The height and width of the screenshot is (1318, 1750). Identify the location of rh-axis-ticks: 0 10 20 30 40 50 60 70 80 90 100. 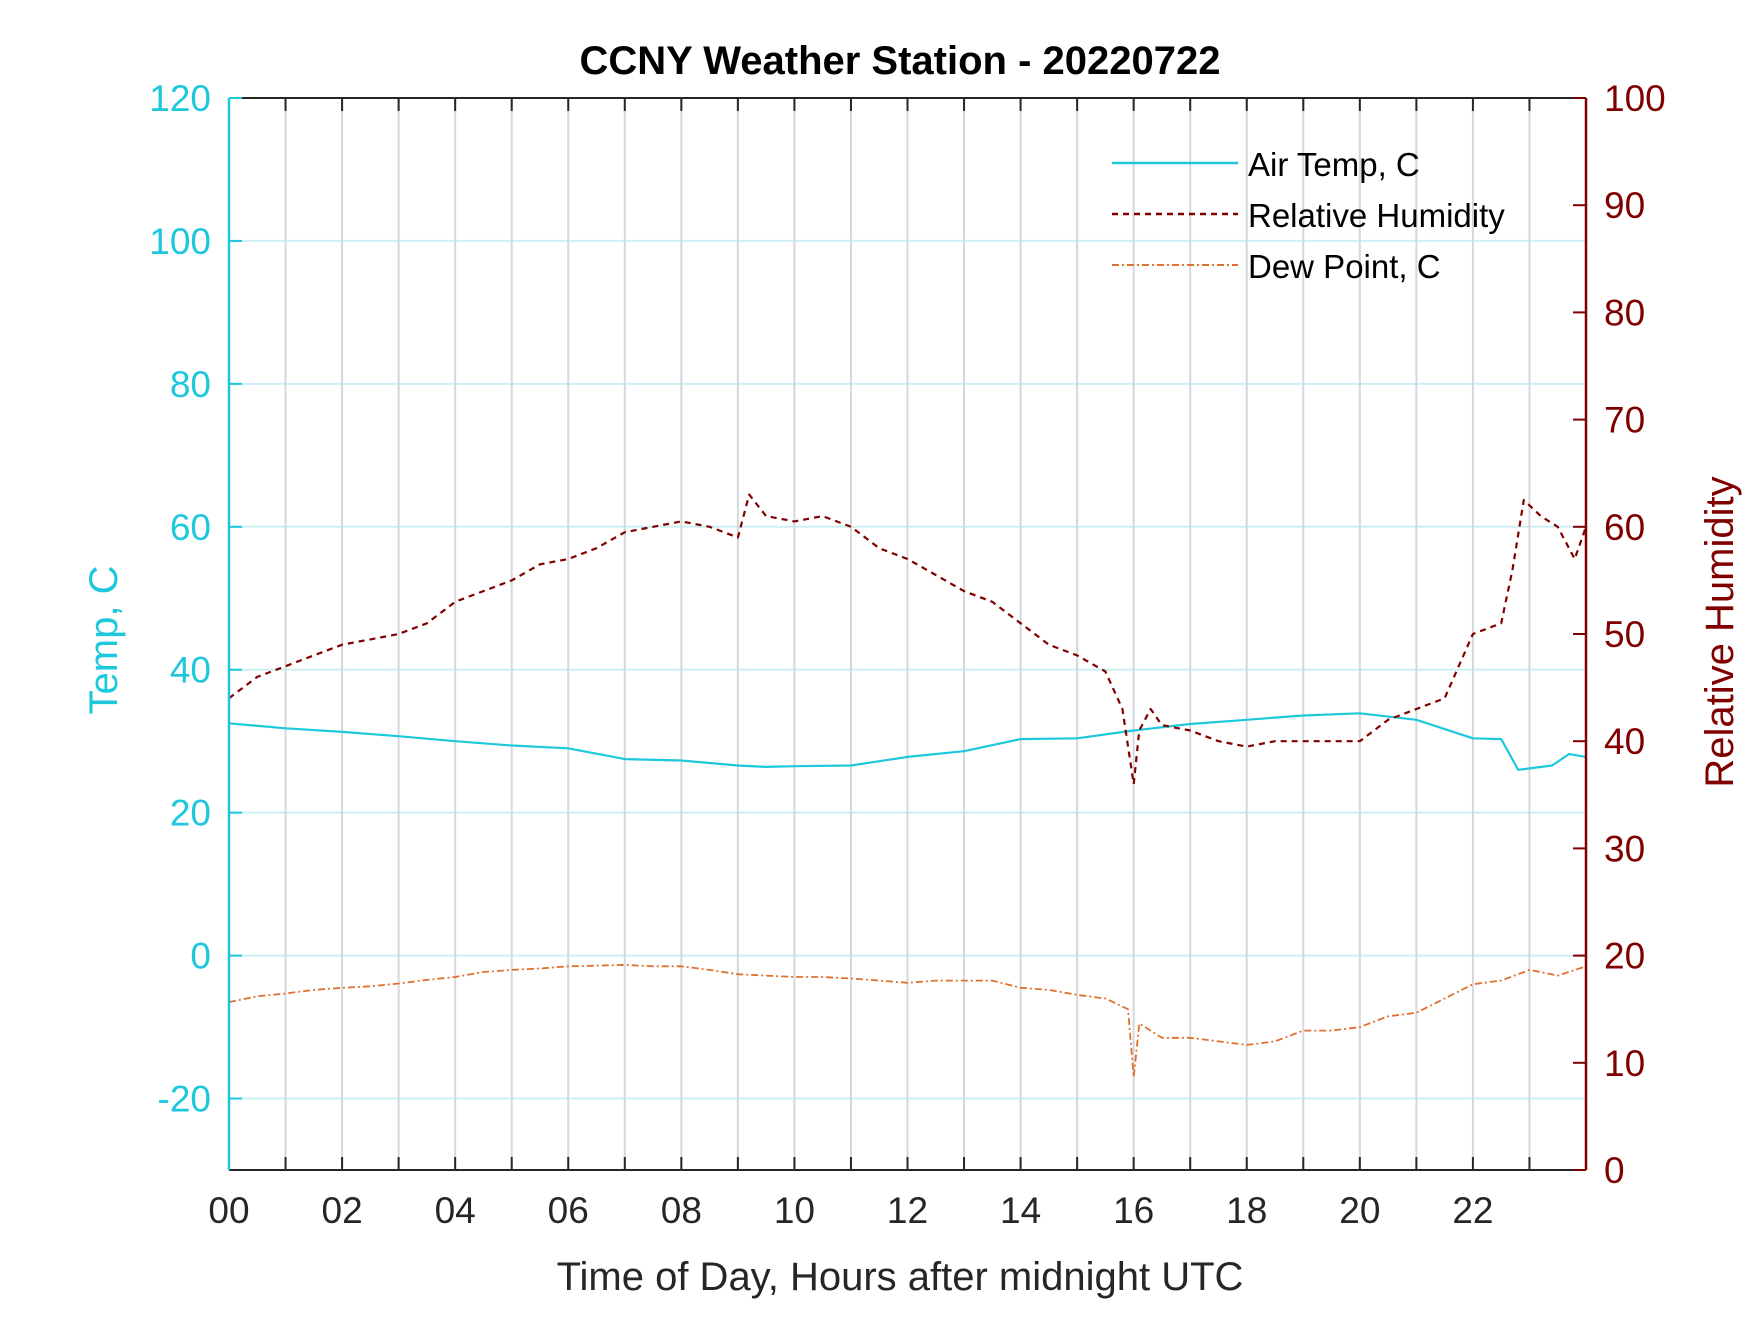
(1619, 634).